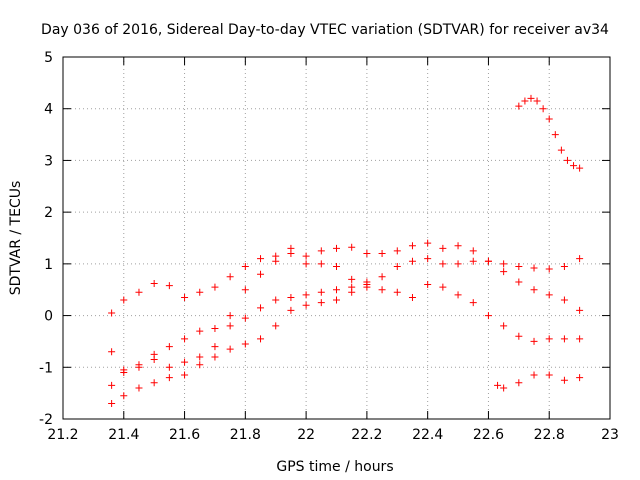 The height and width of the screenshot is (480, 640). Describe the element at coordinates (488, 435) in the screenshot. I see `x-tick-label: 22.6` at that location.